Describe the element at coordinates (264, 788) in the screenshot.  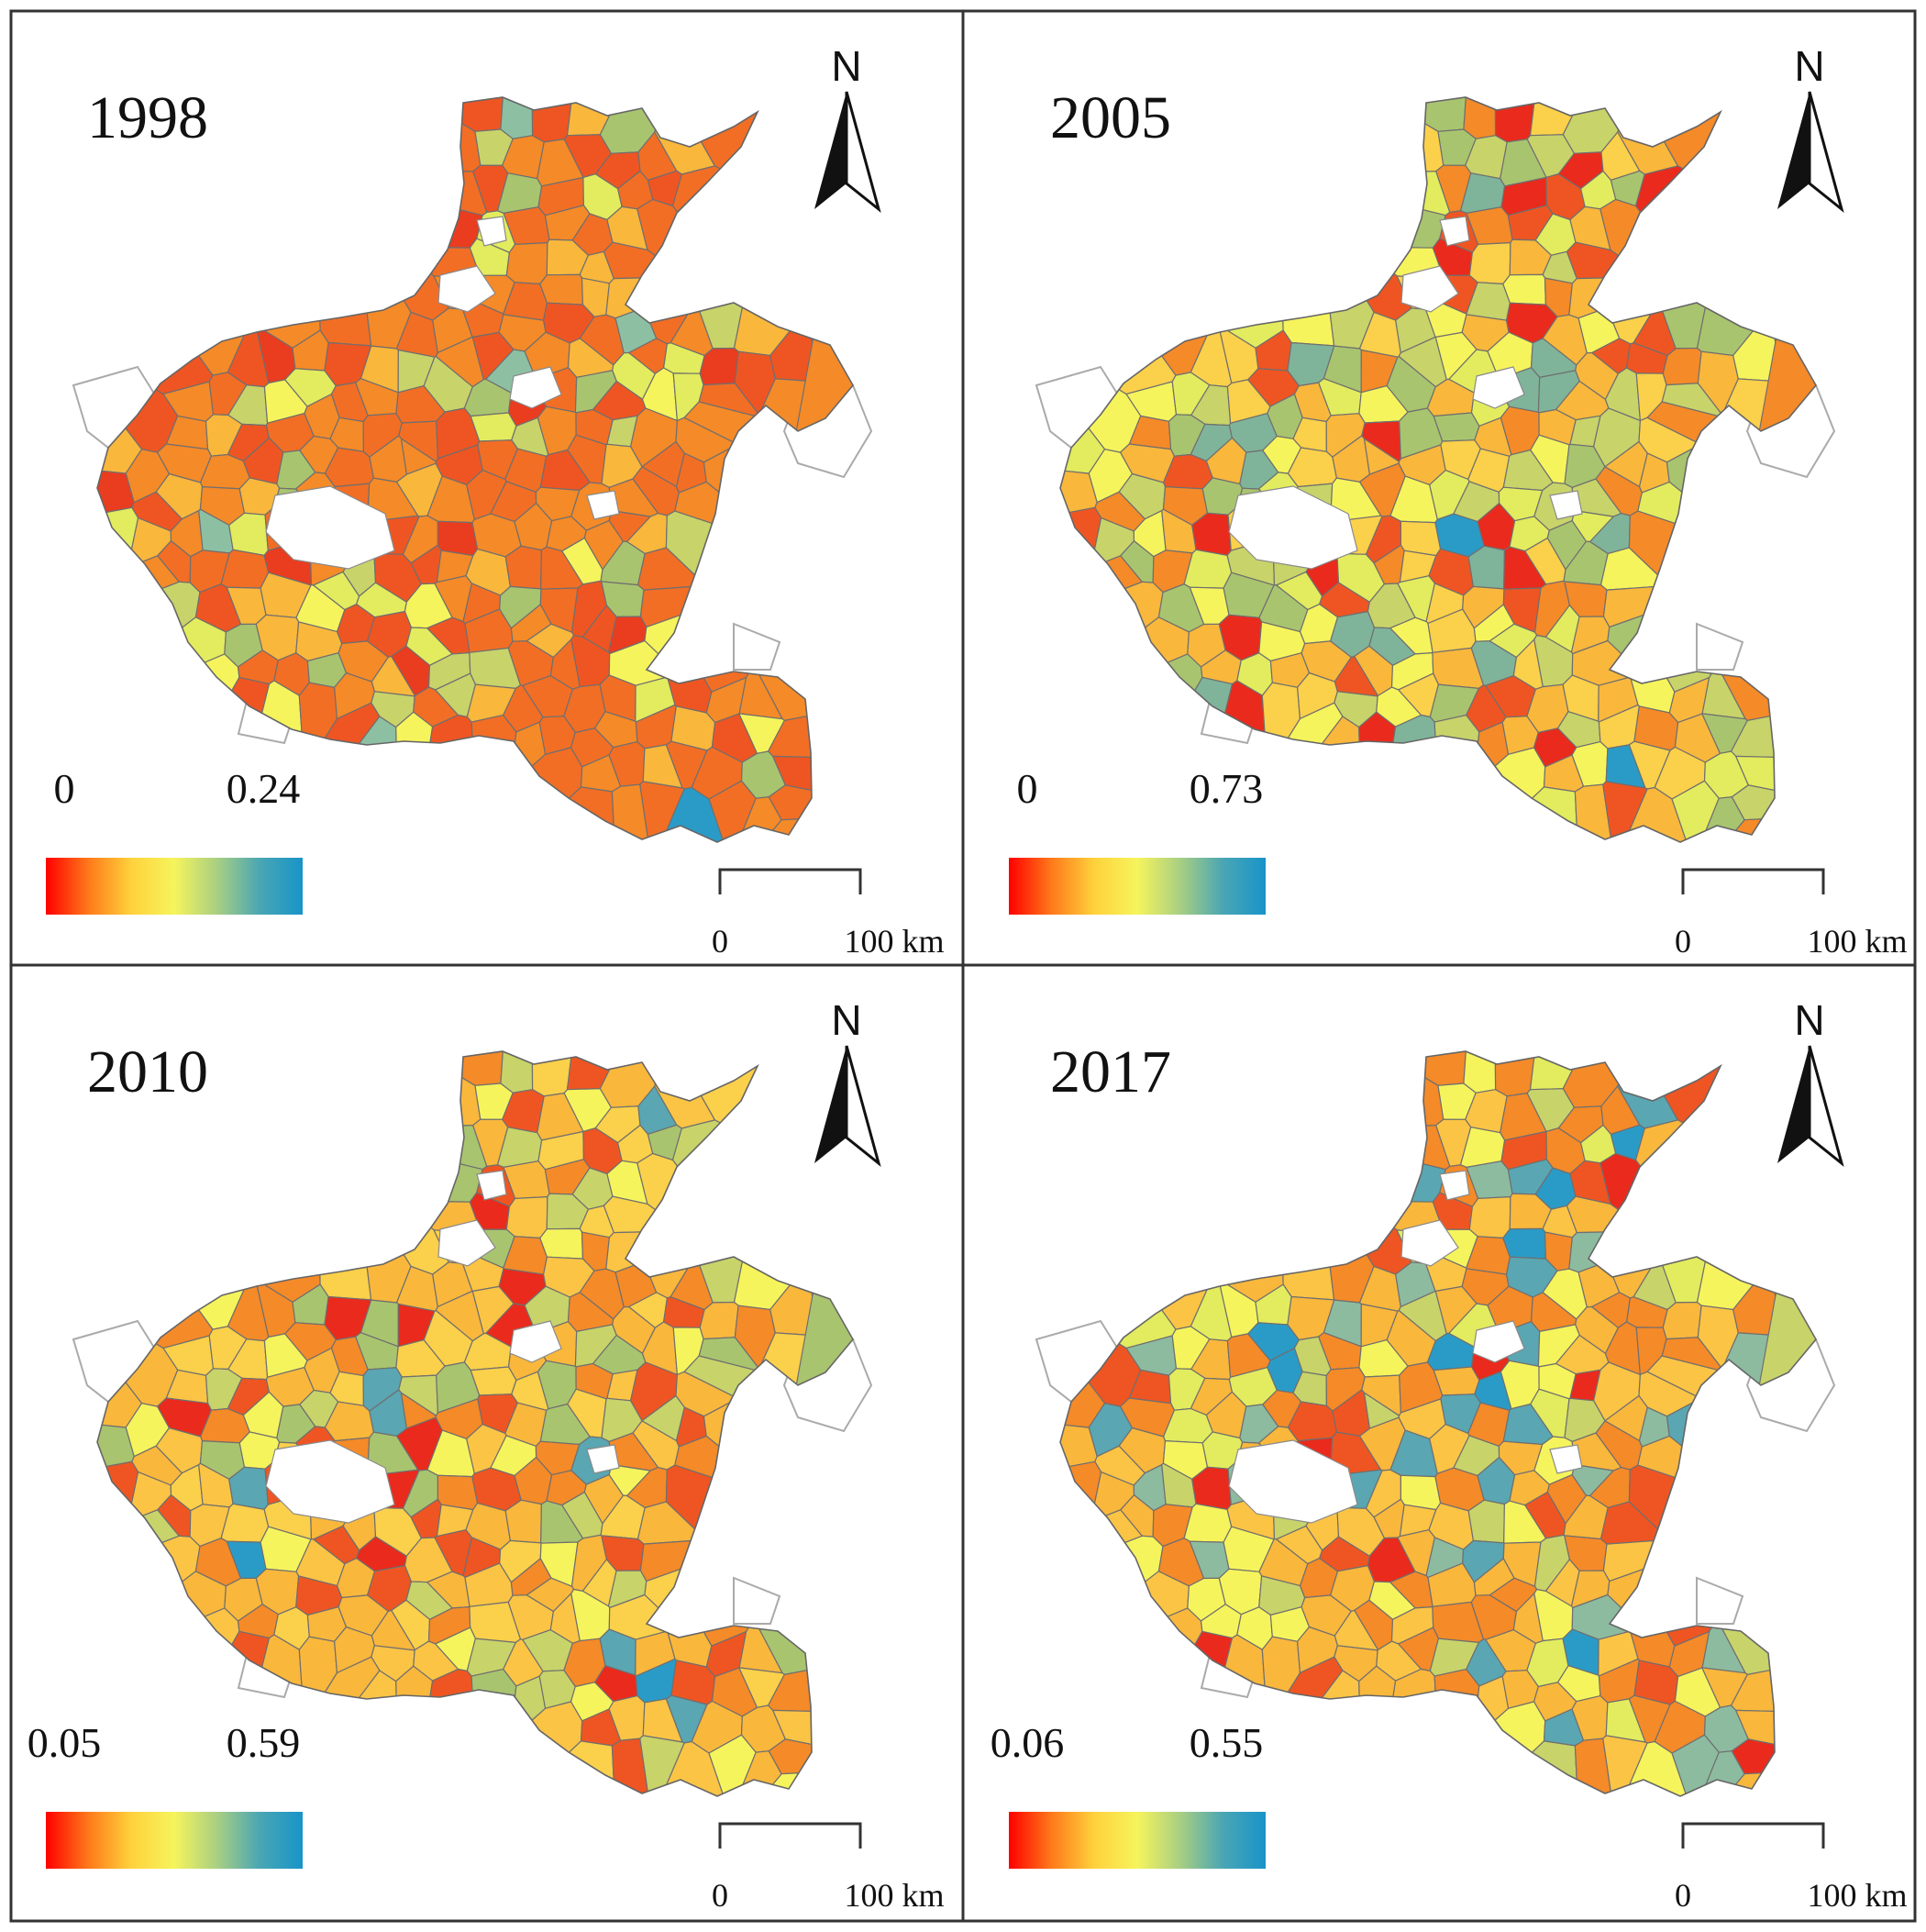
I see `legend-max-label: 0.24` at that location.